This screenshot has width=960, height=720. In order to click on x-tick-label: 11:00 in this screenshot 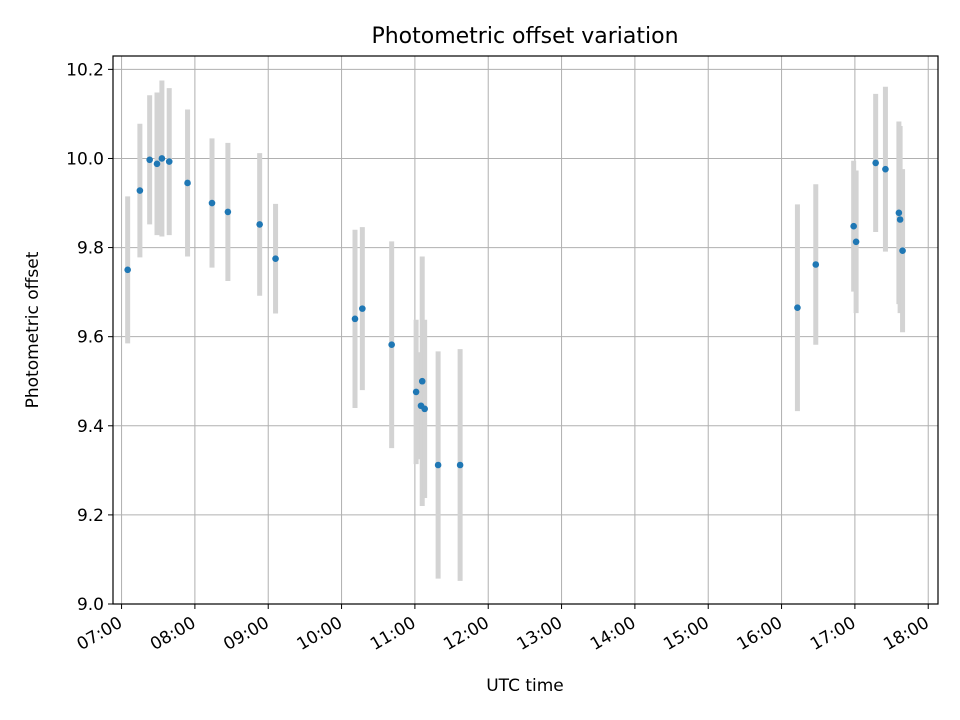, I will do `click(393, 634)`.